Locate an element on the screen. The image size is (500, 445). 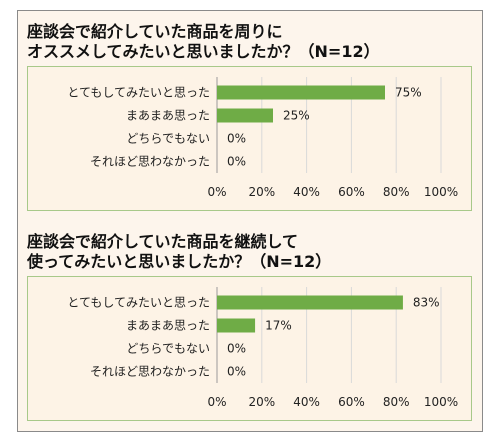
chart-2-title: 座談会で紹介していた商品を継続して 使ってみたいと思いましたか？（N=12） is located at coordinates (179, 252).